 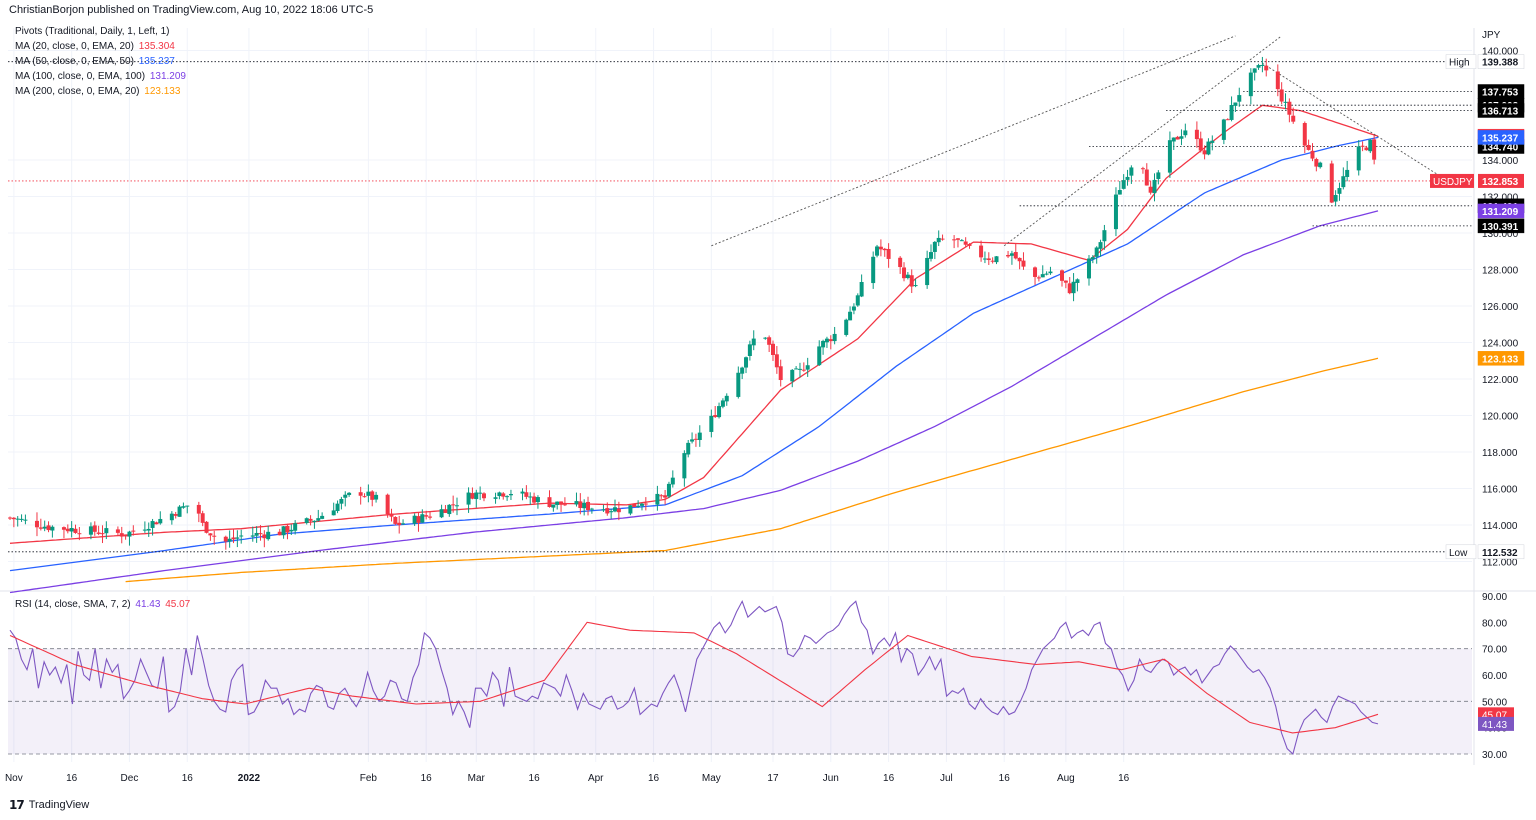 I want to click on legend-ma20-value: 135.304, so click(x=156, y=46).